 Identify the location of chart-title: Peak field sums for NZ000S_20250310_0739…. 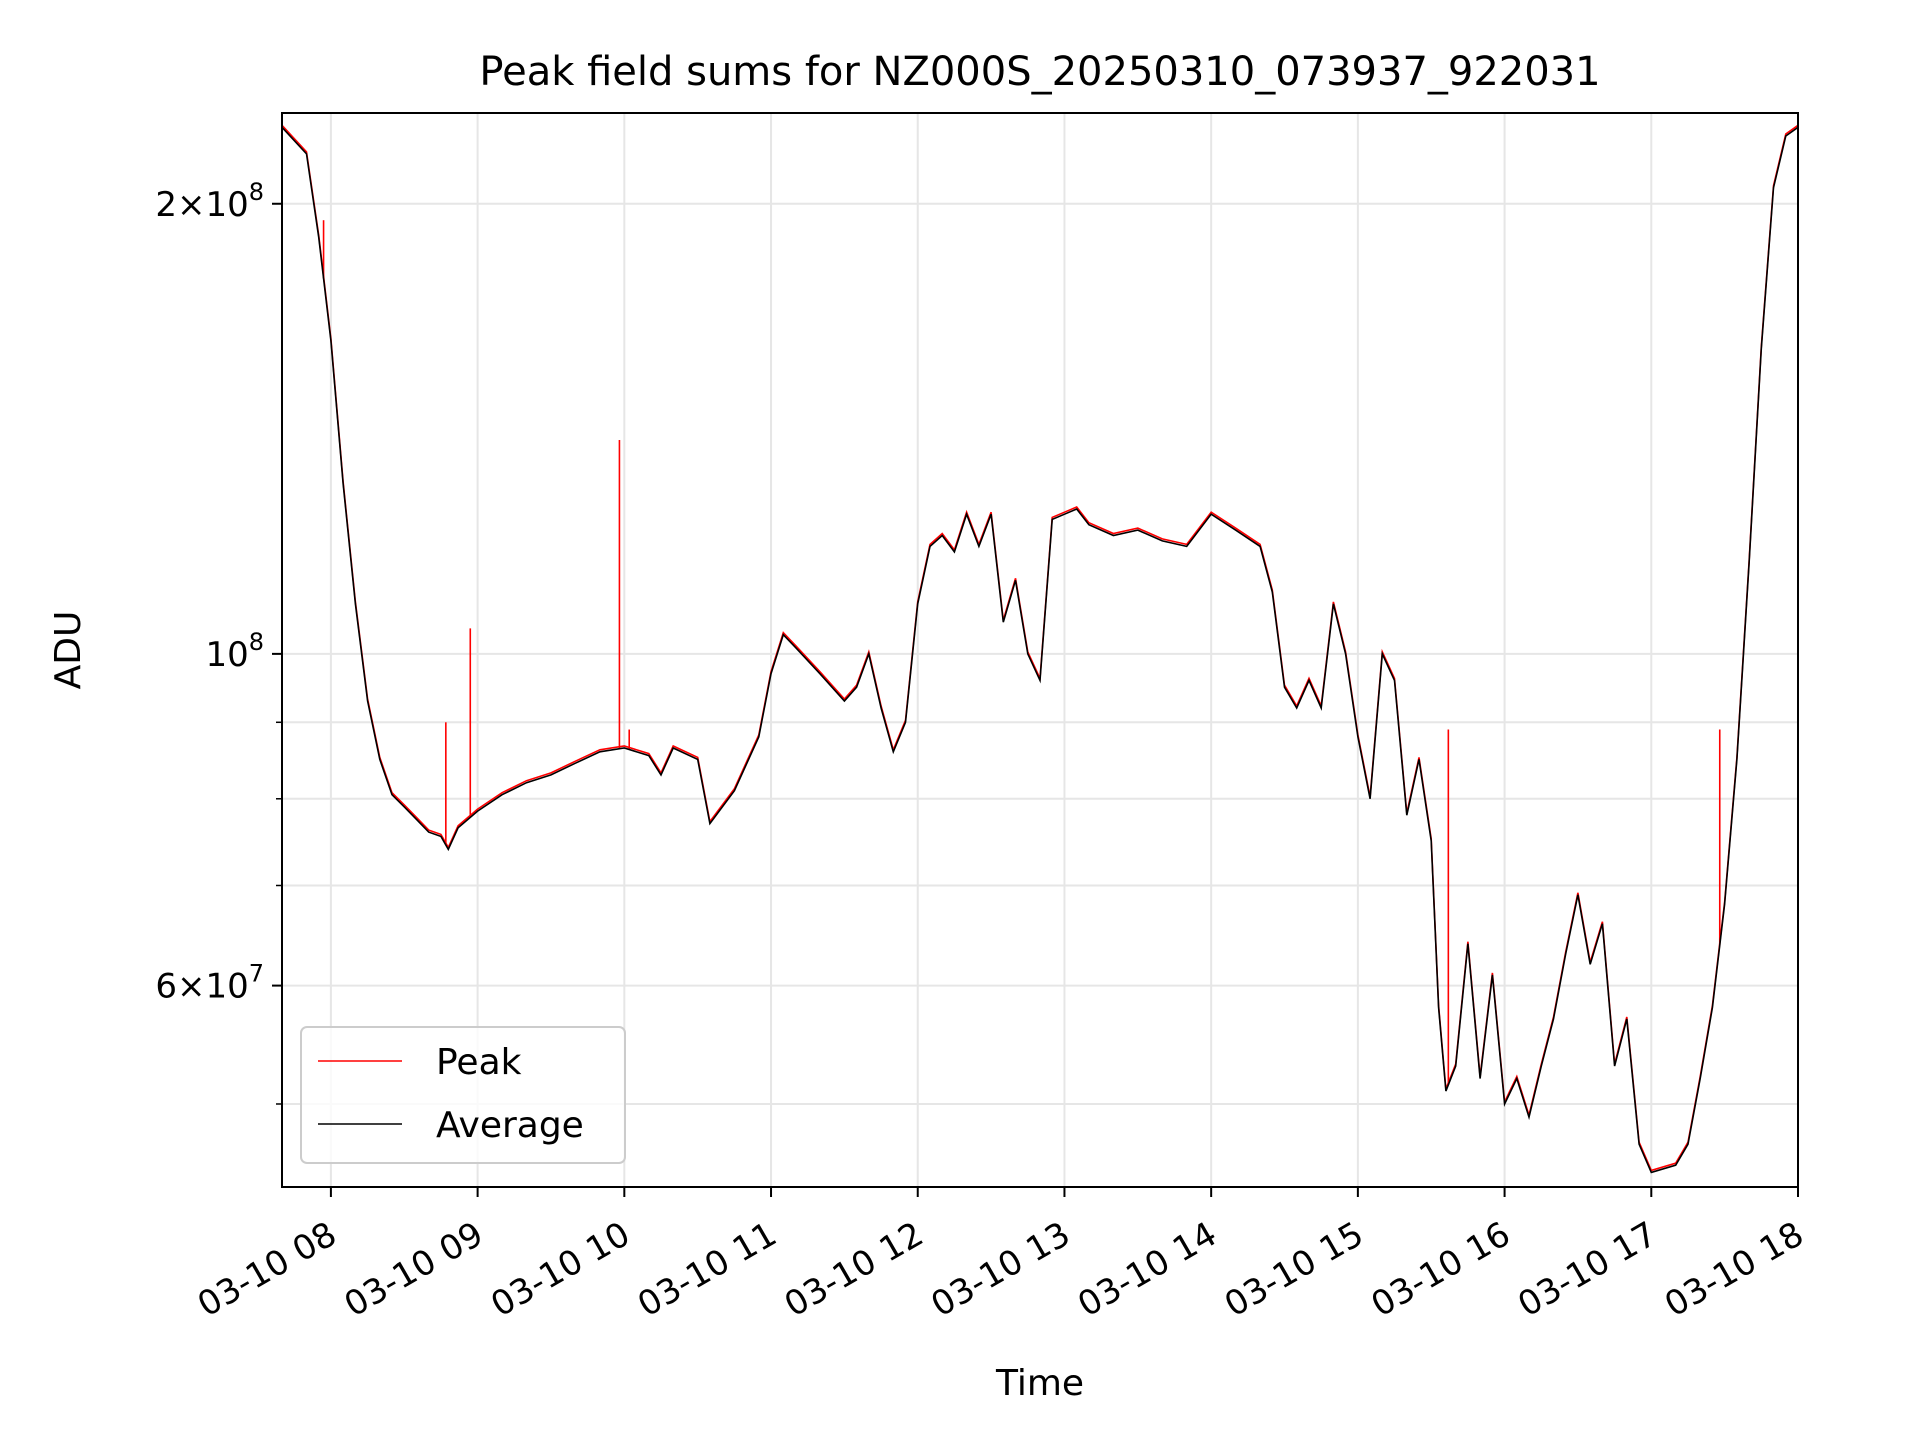
(1039, 72).